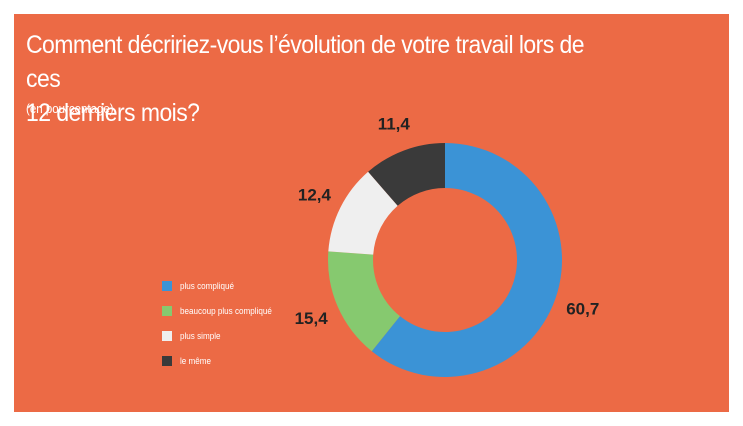 Image resolution: width=743 pixels, height=426 pixels. What do you see at coordinates (363, 213) in the screenshot?
I see `donut-slice-plus-simple` at bounding box center [363, 213].